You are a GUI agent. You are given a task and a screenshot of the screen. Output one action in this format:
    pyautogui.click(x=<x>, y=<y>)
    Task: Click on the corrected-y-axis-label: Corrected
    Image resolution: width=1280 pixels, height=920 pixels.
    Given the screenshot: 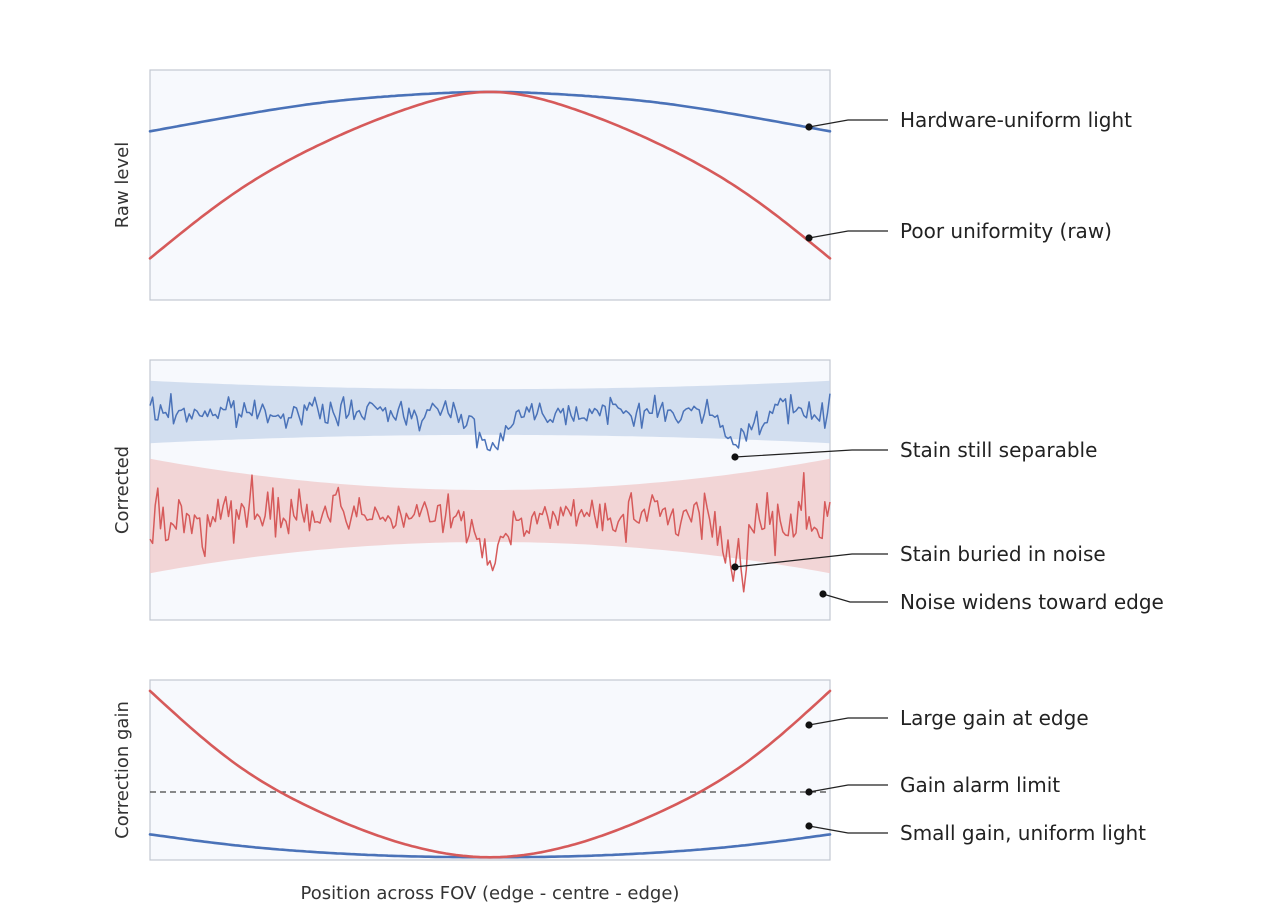 What is the action you would take?
    pyautogui.click(x=122, y=490)
    